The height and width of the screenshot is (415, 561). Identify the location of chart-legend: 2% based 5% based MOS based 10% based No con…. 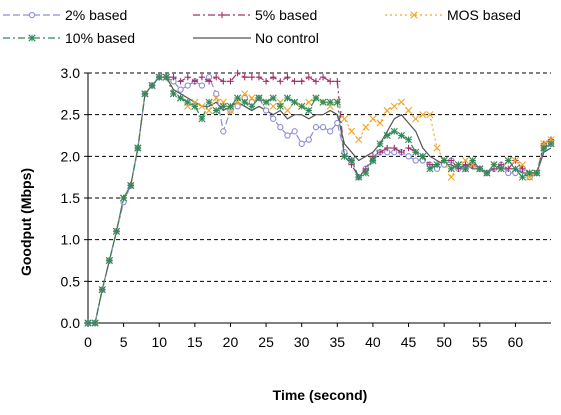
(262, 26).